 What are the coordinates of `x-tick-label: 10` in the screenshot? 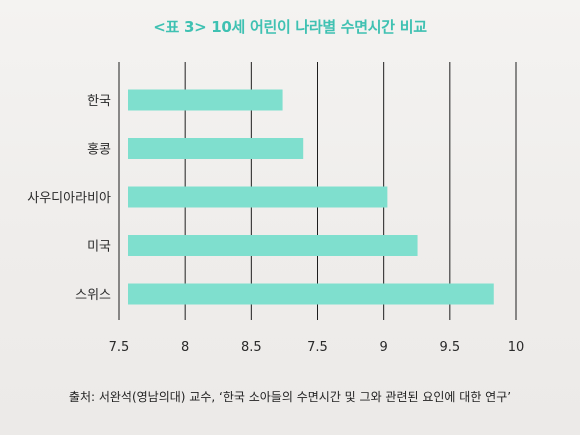 It's located at (516, 347).